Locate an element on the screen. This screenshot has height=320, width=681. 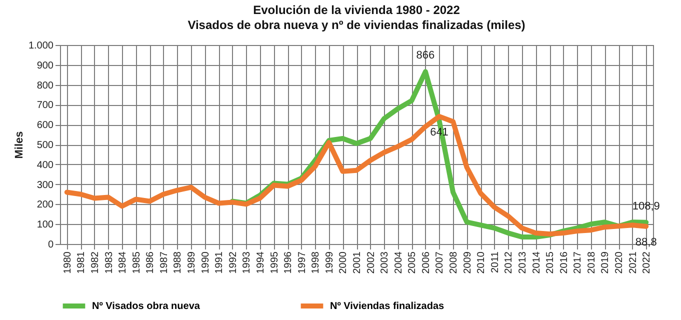
chart-subtitle: Visados de obra nueva y nº de viviendas finalizadas (miles) is located at coordinates (357, 25).